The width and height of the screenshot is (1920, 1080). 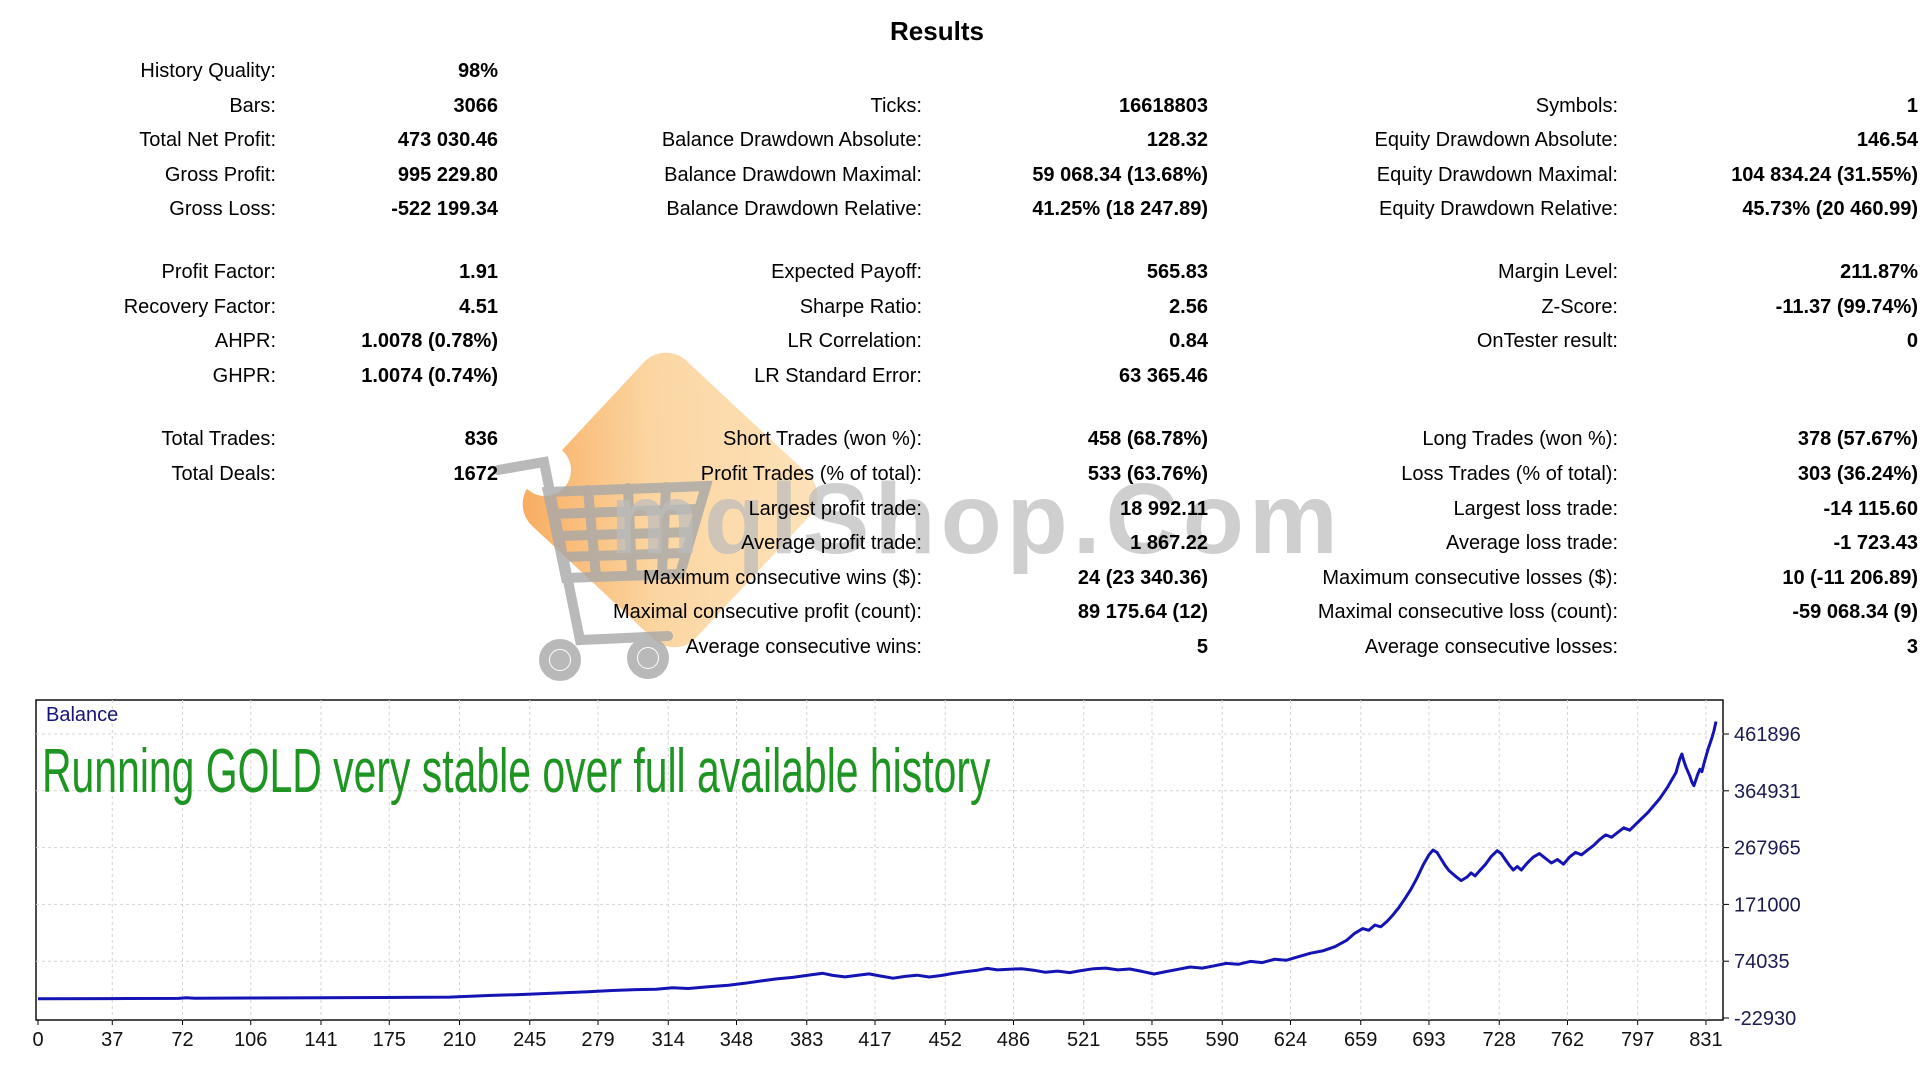 What do you see at coordinates (1163, 375) in the screenshot?
I see `stat-value: 63 365.46` at bounding box center [1163, 375].